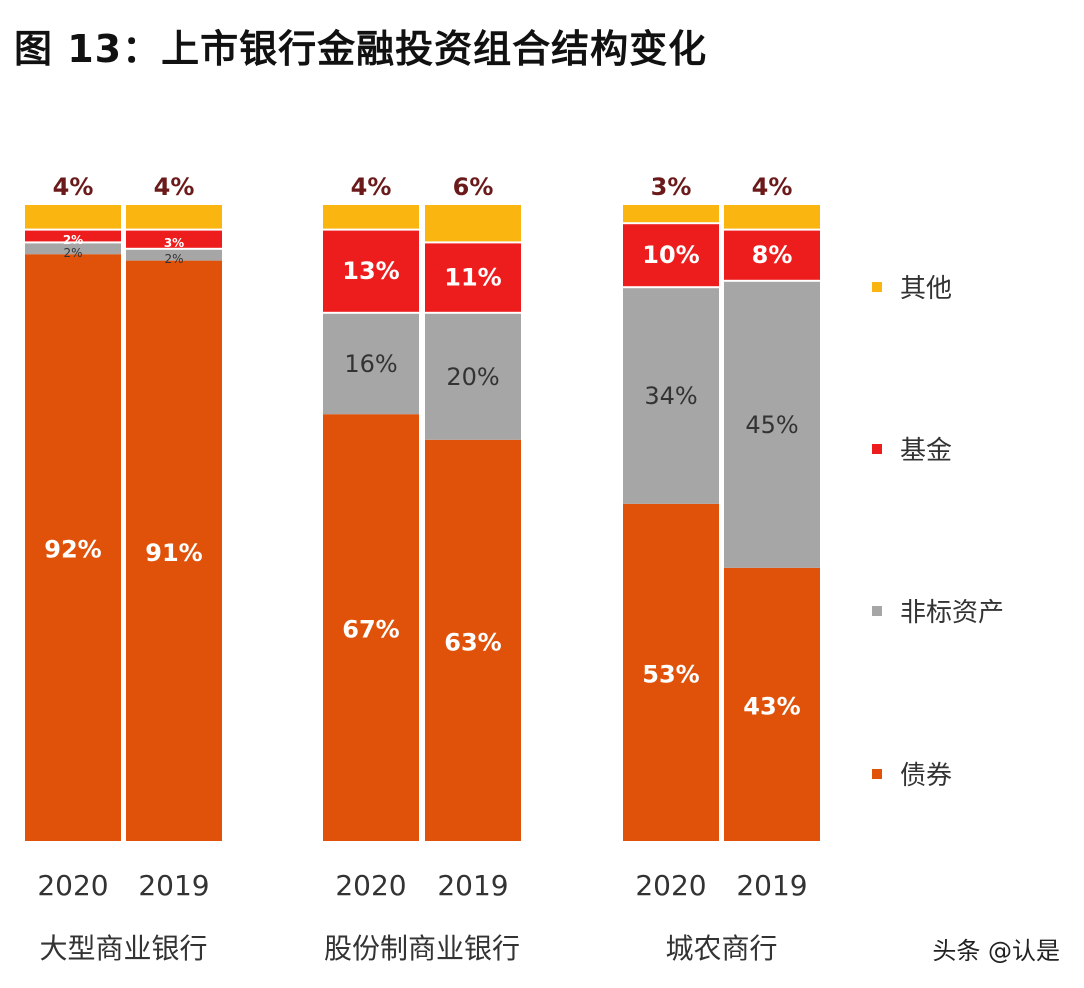 Image resolution: width=1084 pixels, height=988 pixels. What do you see at coordinates (926, 451) in the screenshot?
I see `legend-label: 基金` at bounding box center [926, 451].